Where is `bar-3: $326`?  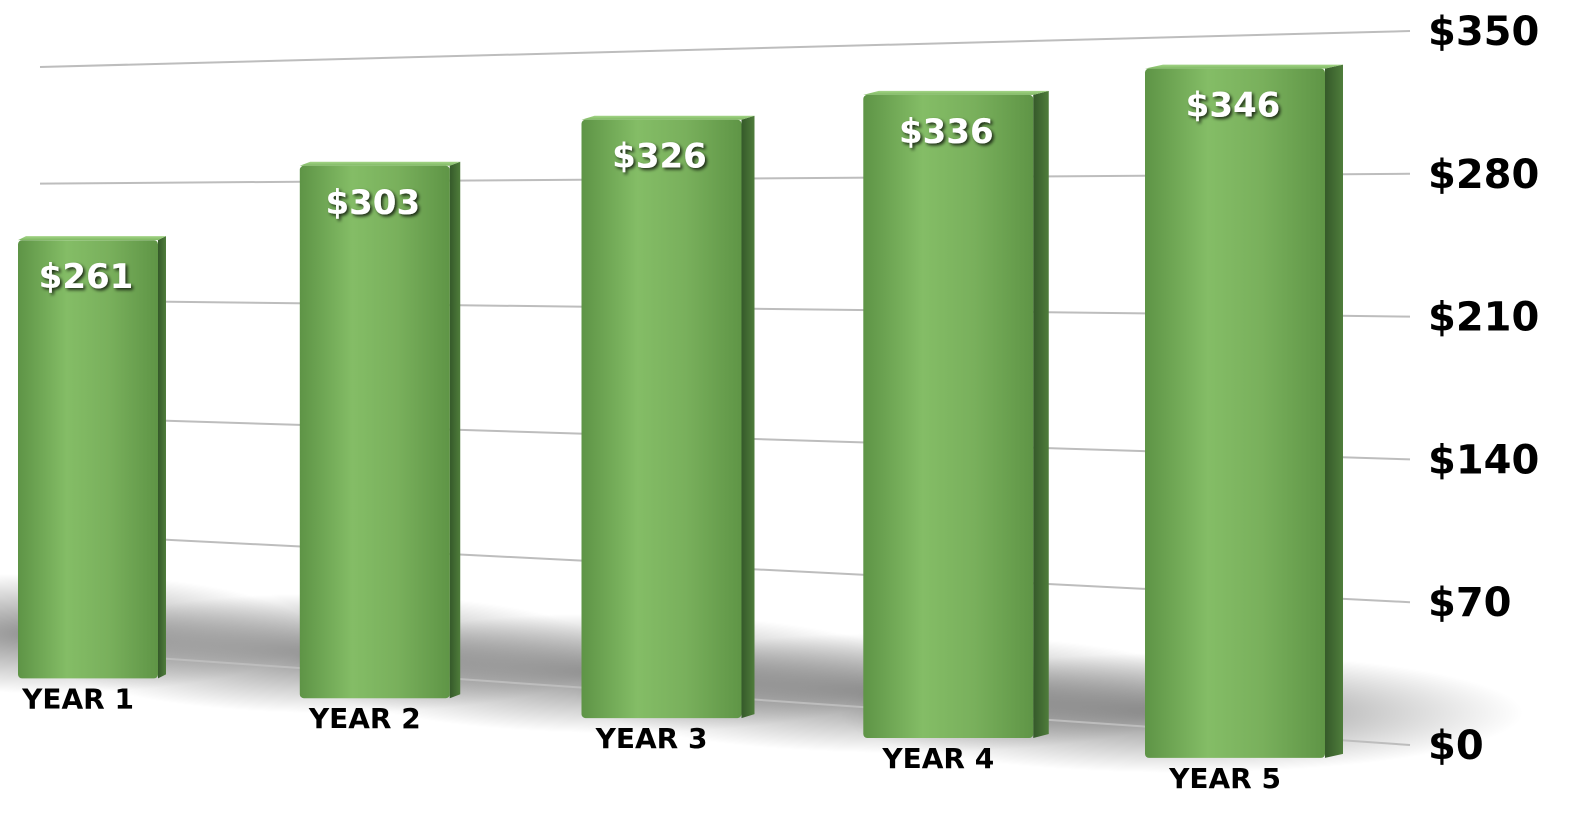 bar-3: $326 is located at coordinates (668, 417).